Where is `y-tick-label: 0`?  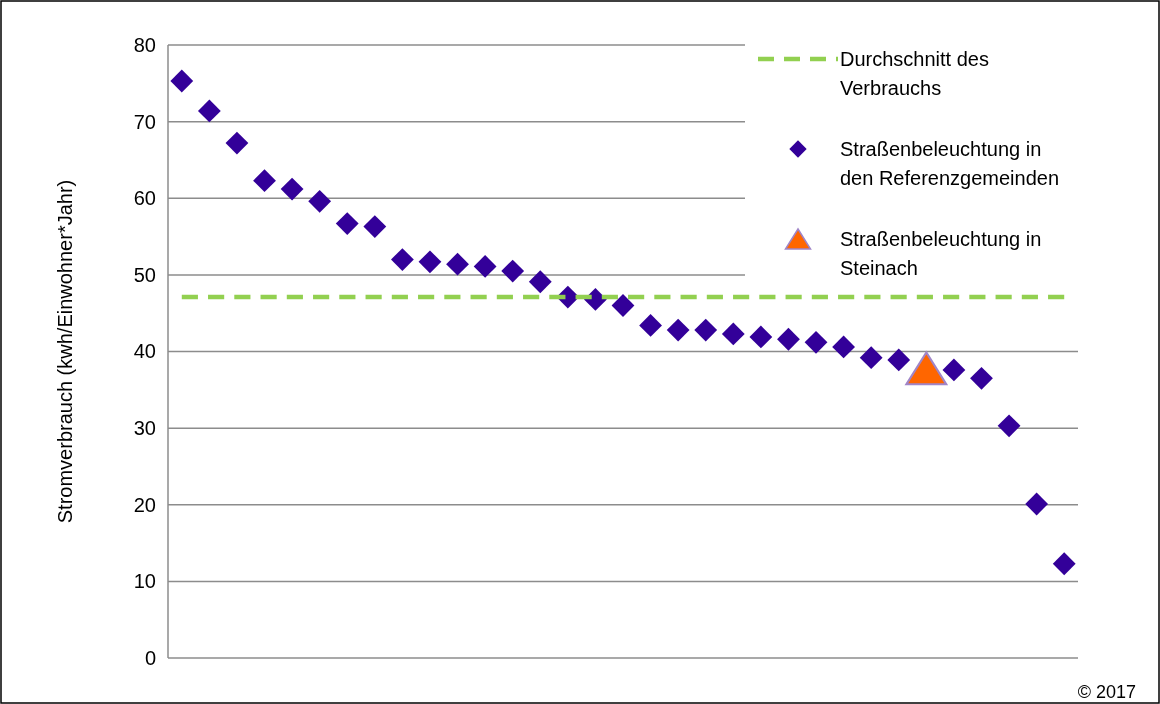 y-tick-label: 0 is located at coordinates (150, 657).